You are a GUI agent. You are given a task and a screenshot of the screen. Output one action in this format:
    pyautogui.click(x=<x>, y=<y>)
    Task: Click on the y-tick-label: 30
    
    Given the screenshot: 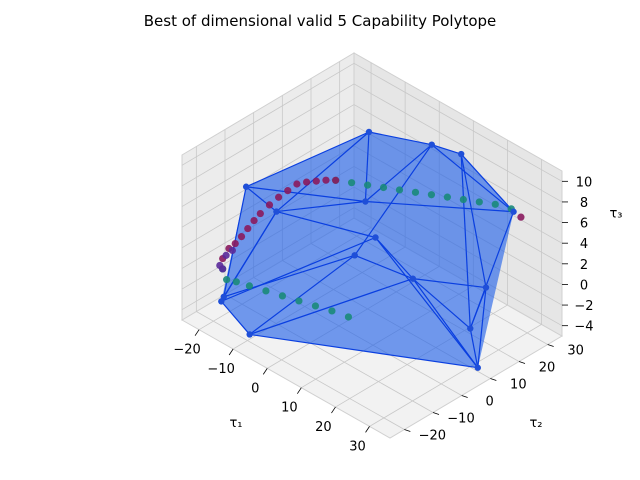 What is the action you would take?
    pyautogui.click(x=575, y=351)
    